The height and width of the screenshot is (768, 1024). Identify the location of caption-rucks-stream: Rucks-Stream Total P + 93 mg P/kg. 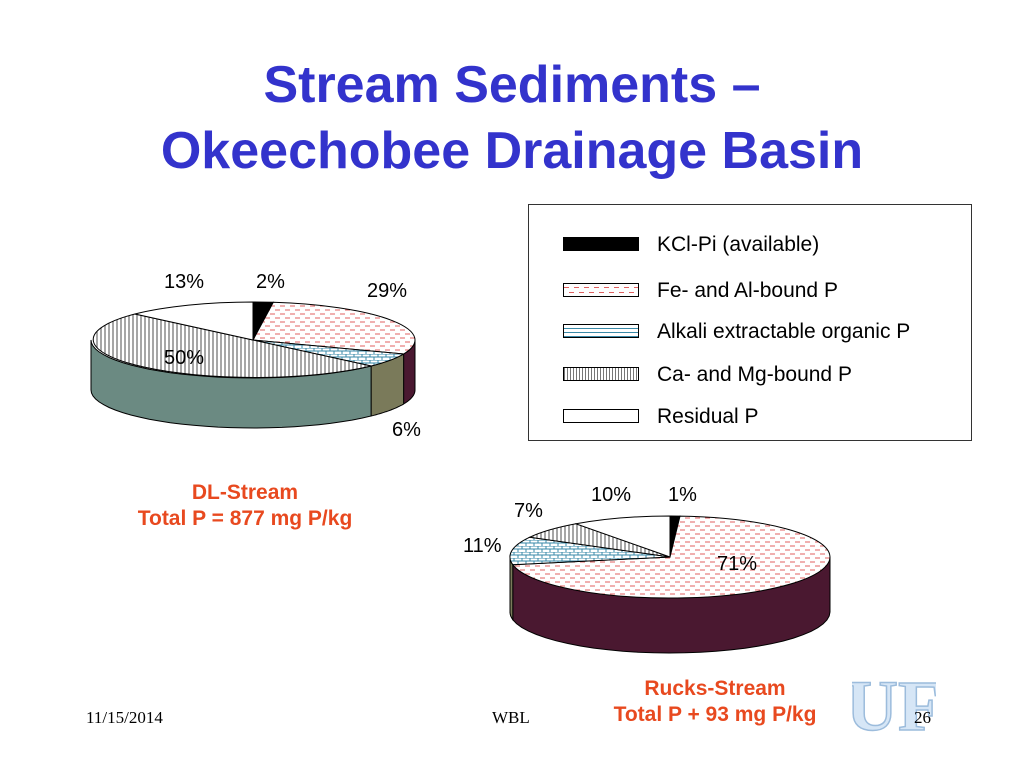
(715, 702).